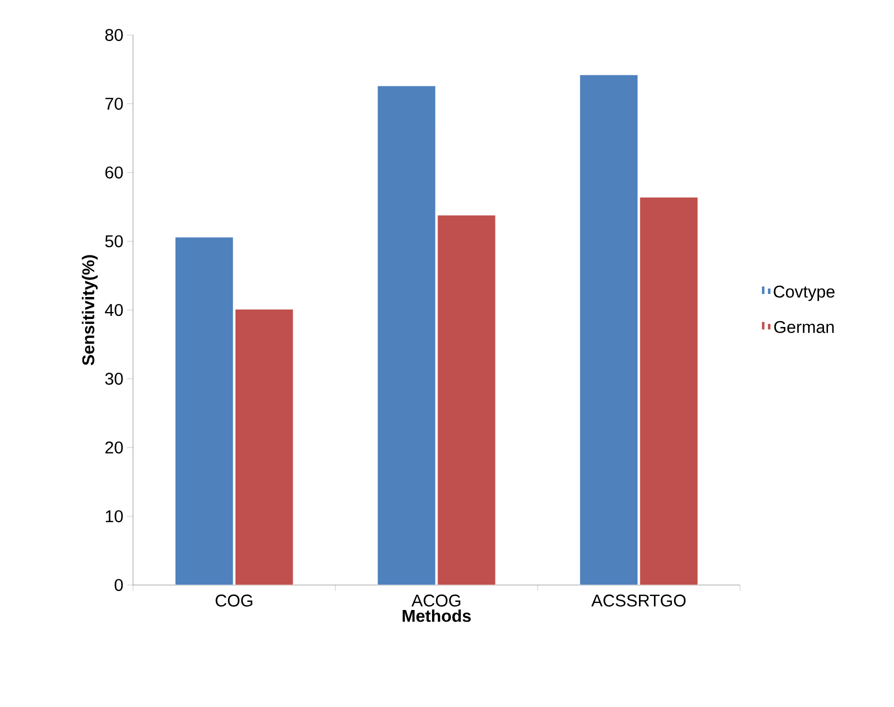 The image size is (894, 707). I want to click on legend-label: Covtype, so click(804, 294).